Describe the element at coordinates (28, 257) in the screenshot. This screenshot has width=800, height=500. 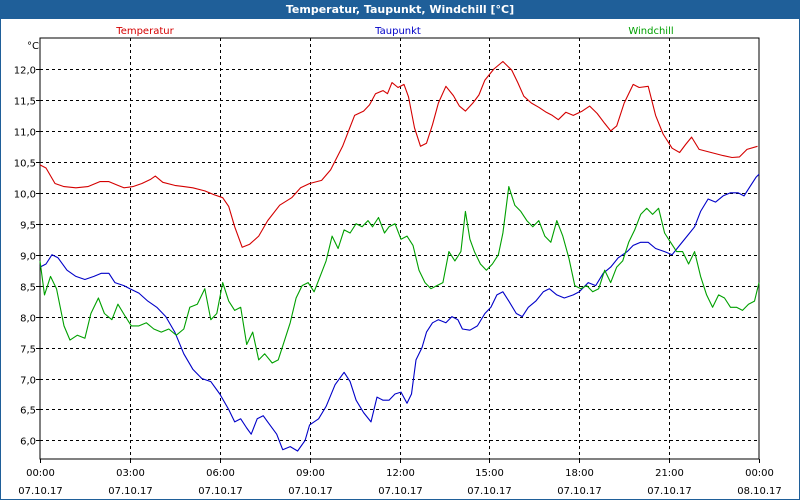
I see `y-tick-label: 9,0` at that location.